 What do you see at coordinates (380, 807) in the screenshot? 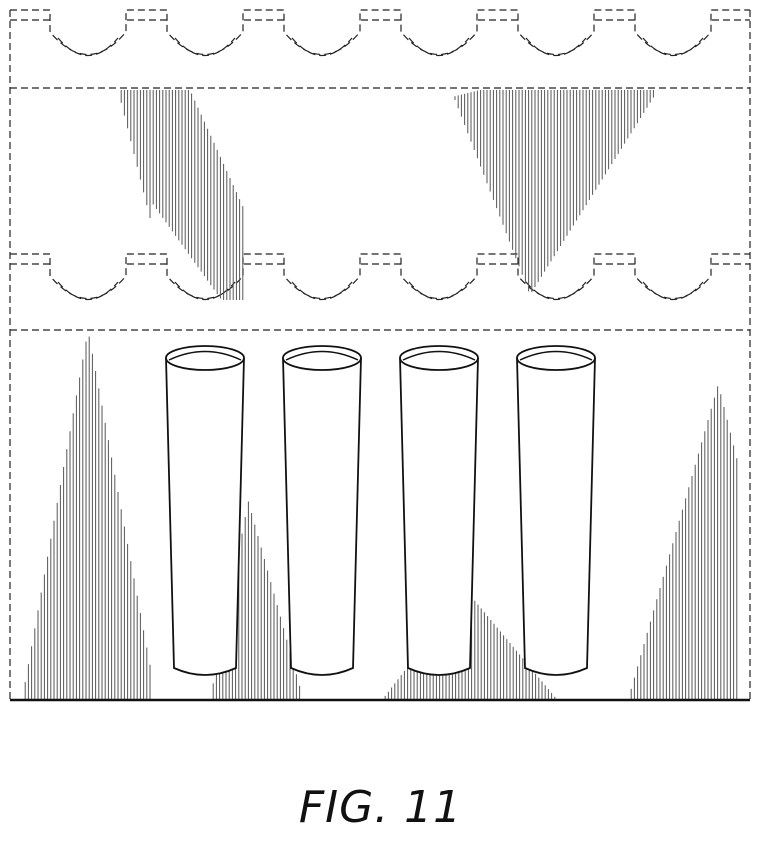
I see `figure-caption: FIG. 11` at bounding box center [380, 807].